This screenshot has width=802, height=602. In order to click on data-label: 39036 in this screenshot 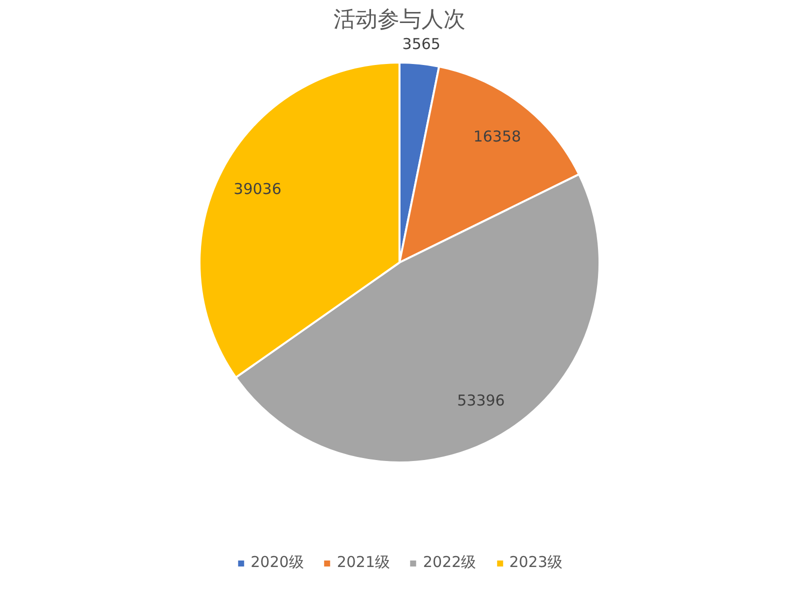, I will do `click(258, 189)`.